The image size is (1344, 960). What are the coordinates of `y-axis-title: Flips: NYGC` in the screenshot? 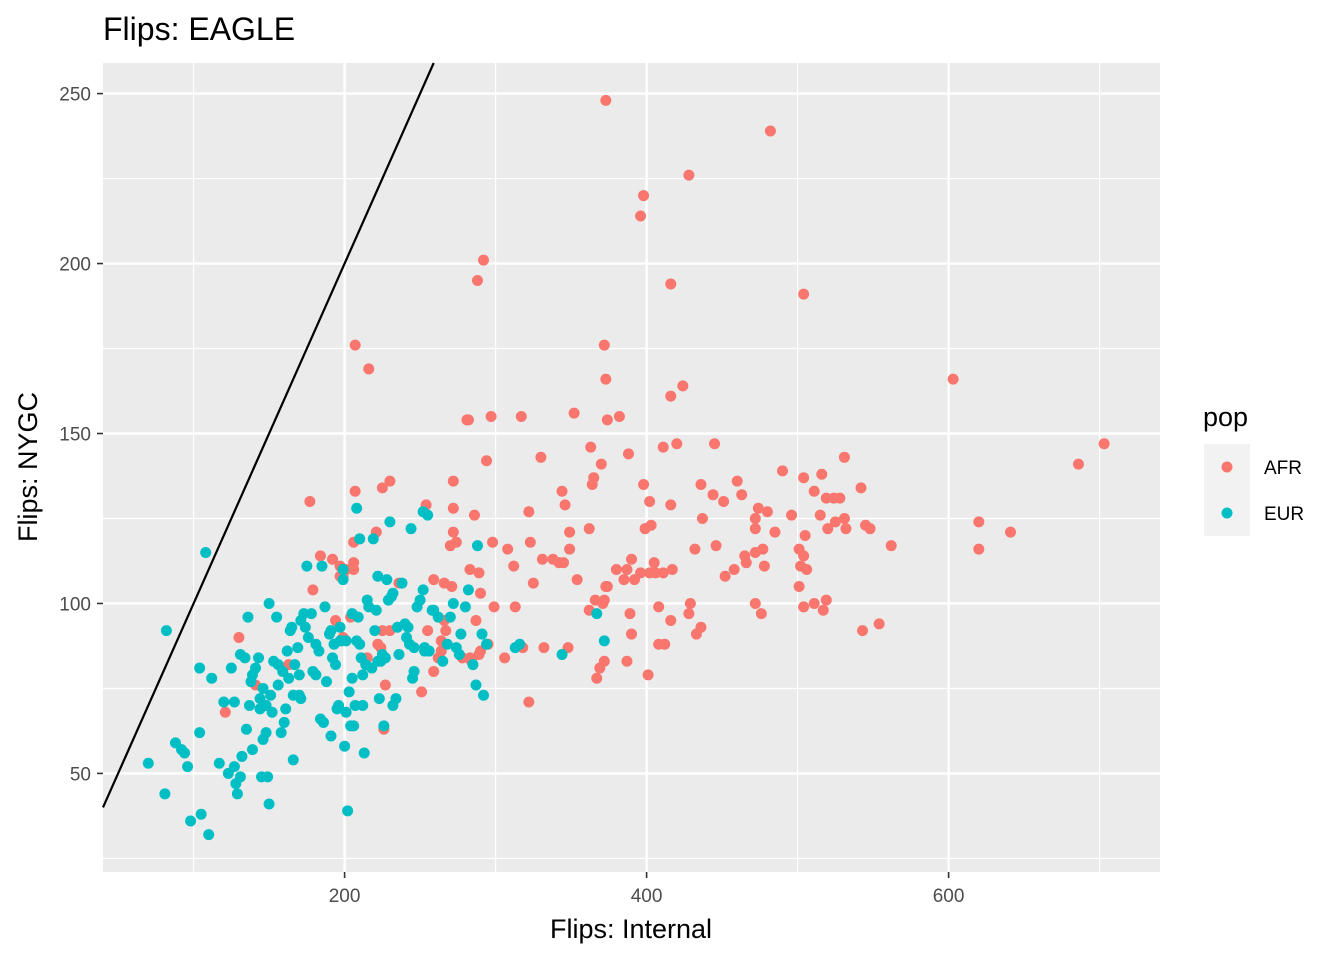 It's located at (28, 467).